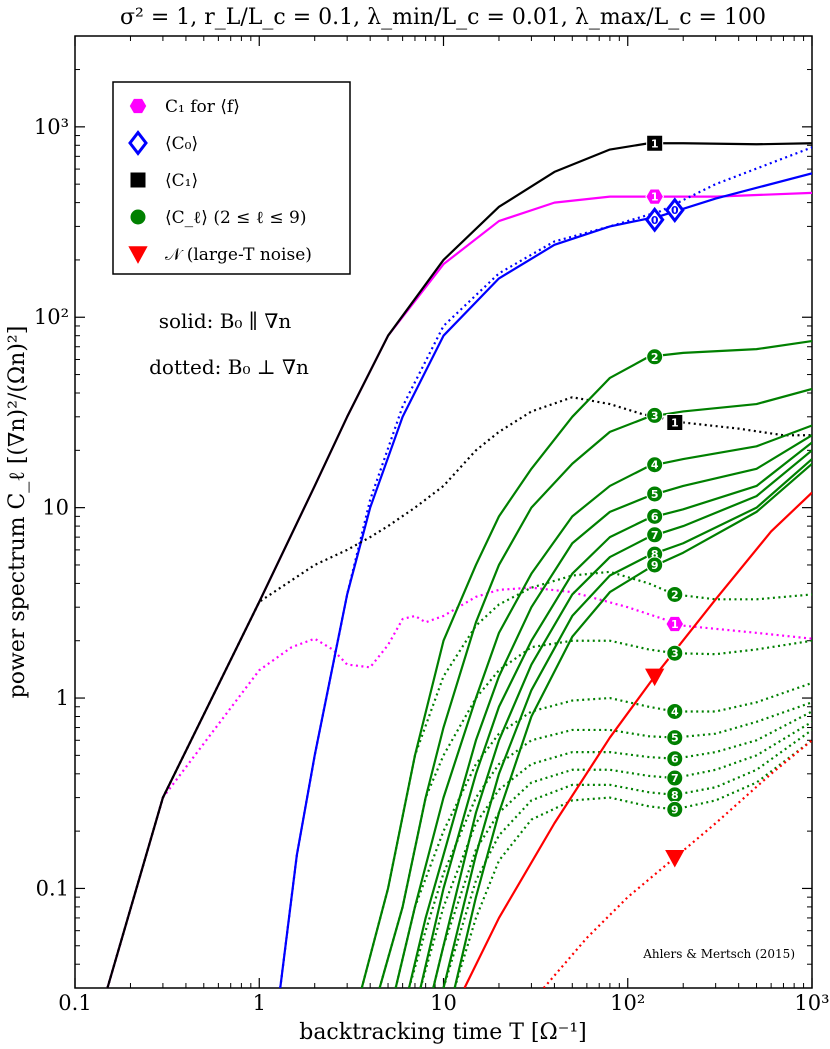 Image resolution: width=830 pixels, height=1049 pixels. What do you see at coordinates (225, 321) in the screenshot?
I see `annotation-solid: solid: B₀ ∥ ∇n` at bounding box center [225, 321].